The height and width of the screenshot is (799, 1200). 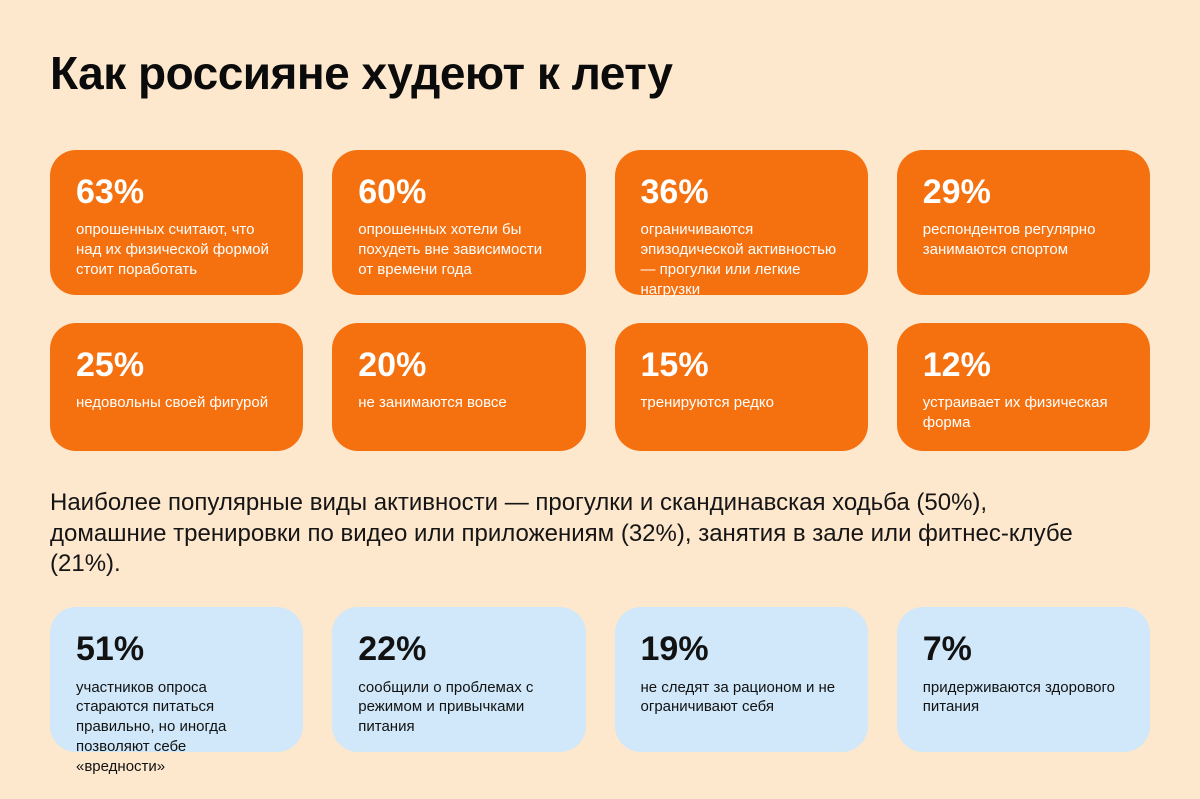 What do you see at coordinates (392, 192) in the screenshot?
I see `stat-value: 60%` at bounding box center [392, 192].